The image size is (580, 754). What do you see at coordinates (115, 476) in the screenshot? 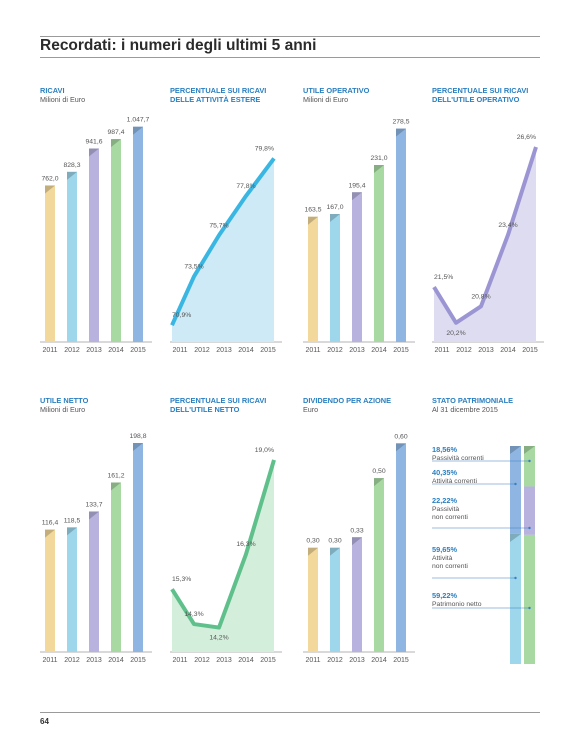
I see `data-label: 161,2` at bounding box center [115, 476].